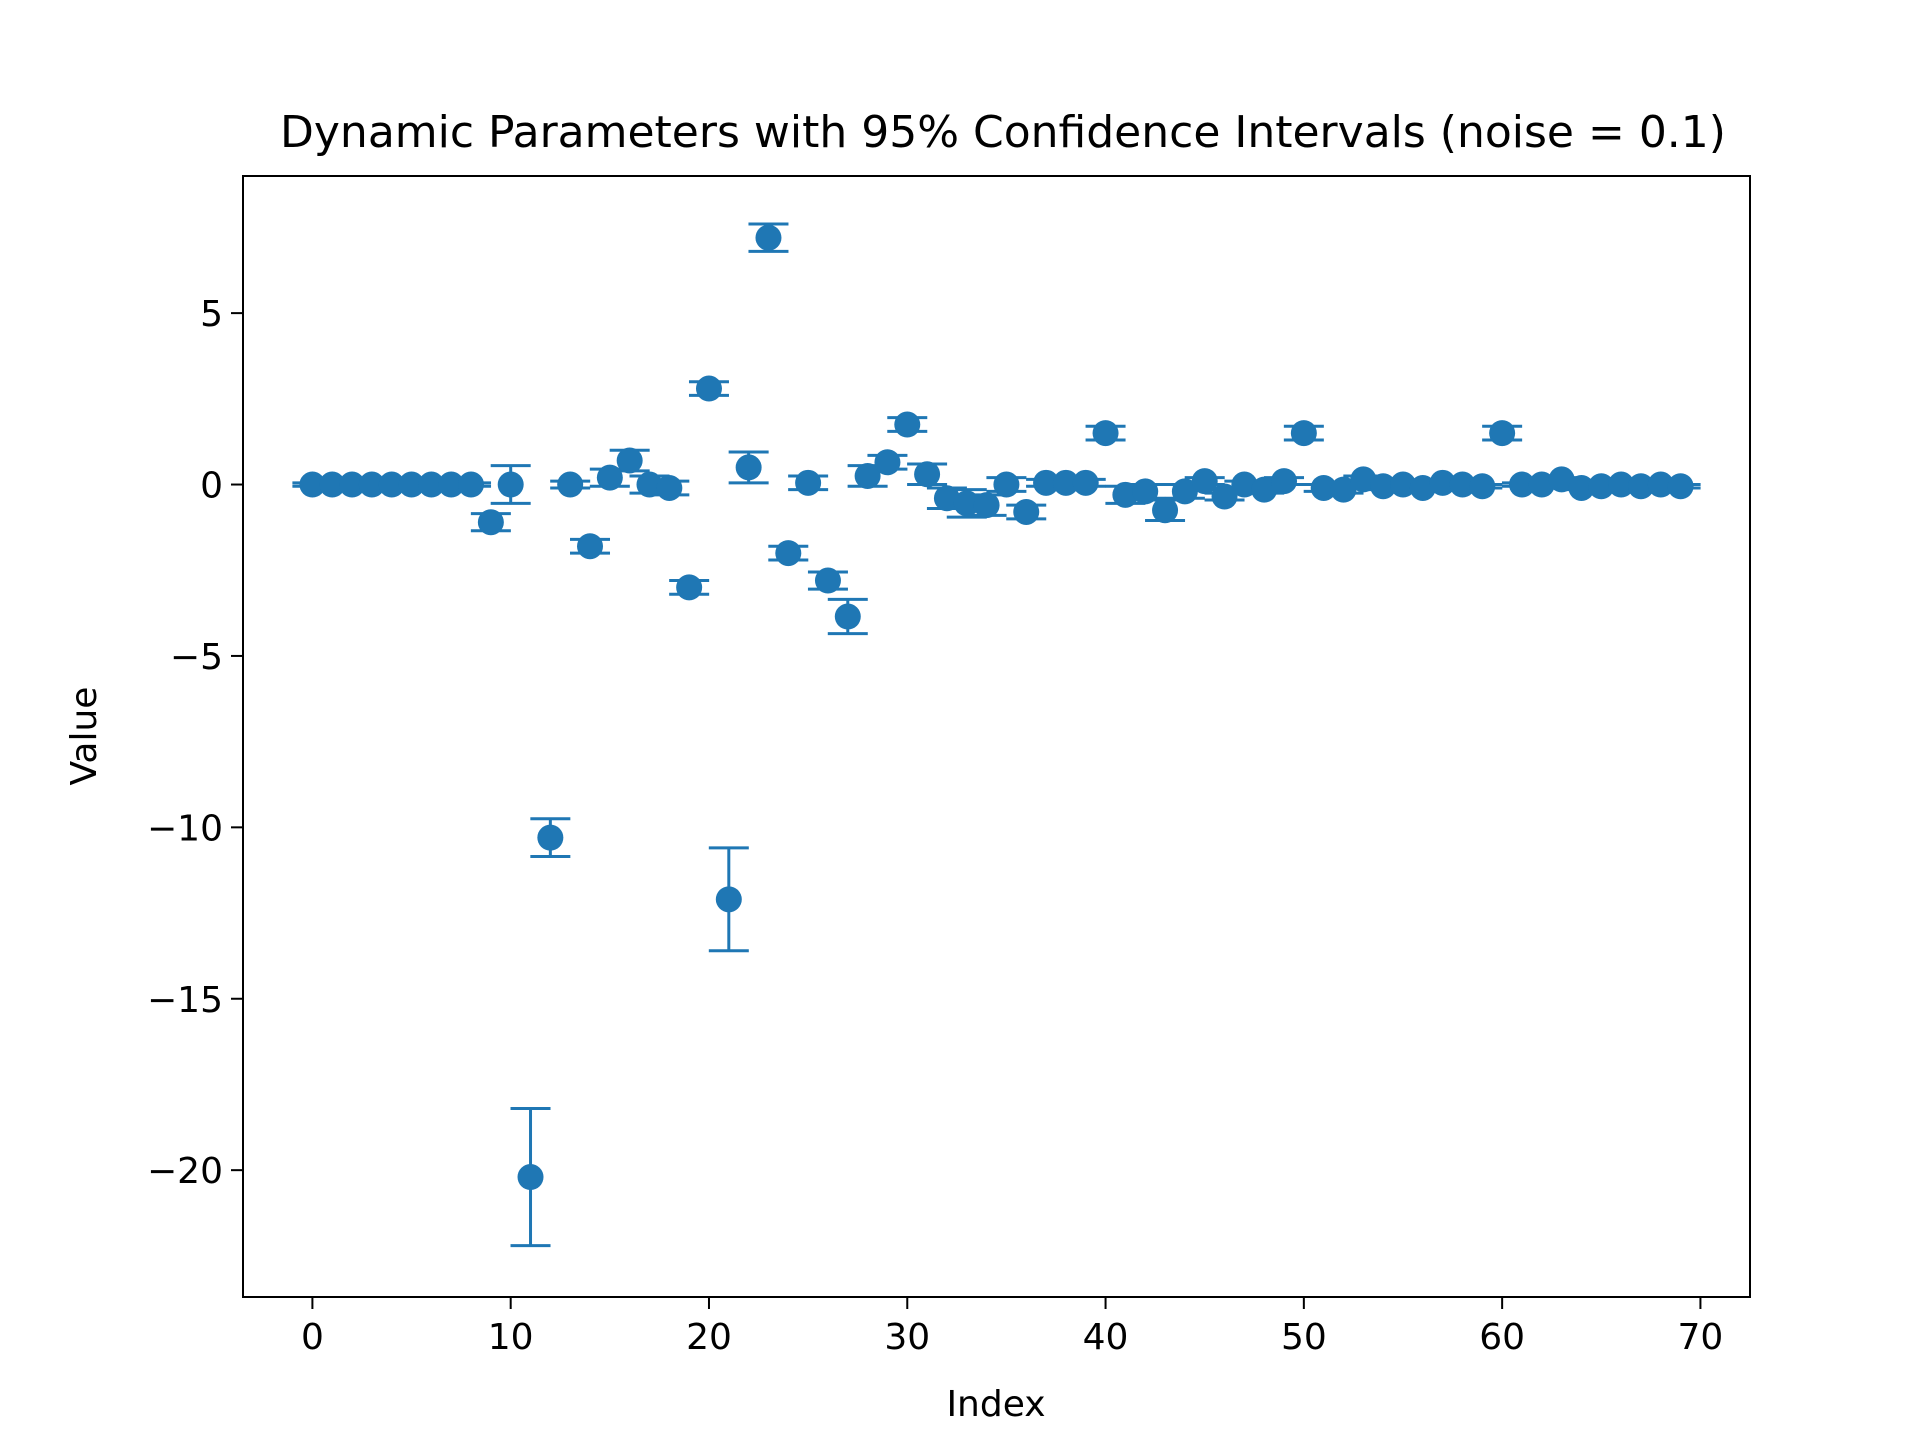 The height and width of the screenshot is (1440, 1920). I want to click on y-tick-label: 0, so click(211, 486).